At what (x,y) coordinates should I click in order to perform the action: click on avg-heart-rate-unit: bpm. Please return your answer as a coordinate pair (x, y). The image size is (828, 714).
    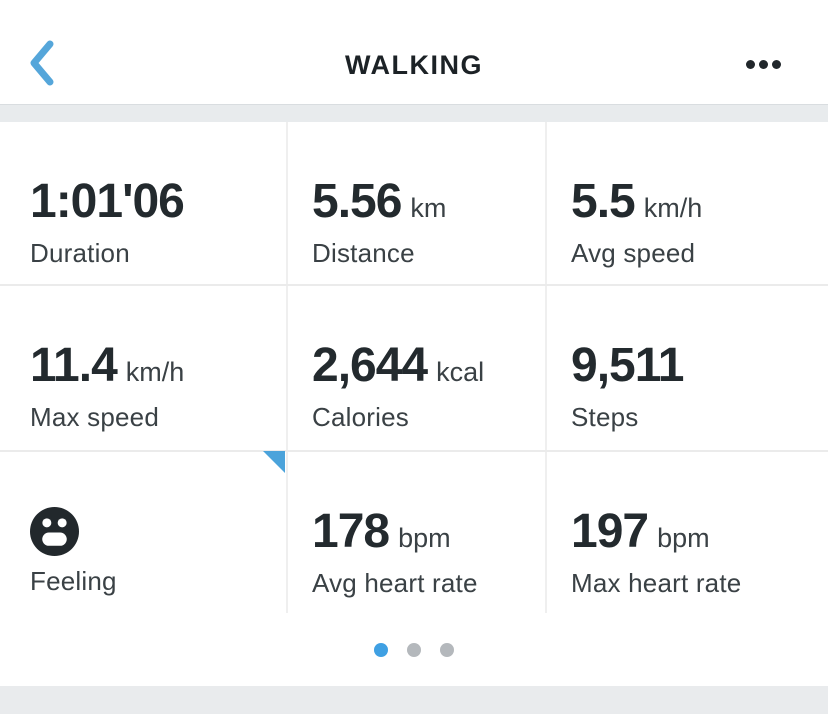
    Looking at the image, I should click on (424, 538).